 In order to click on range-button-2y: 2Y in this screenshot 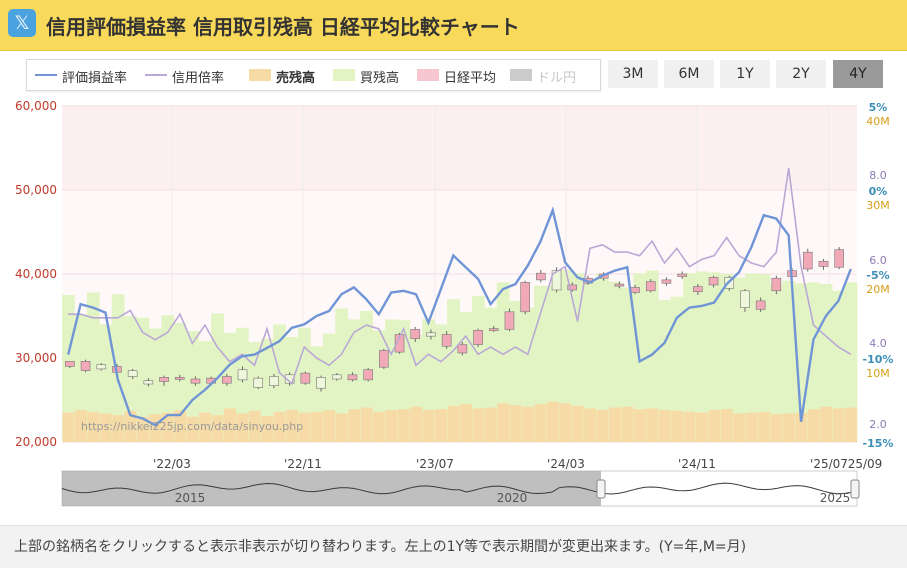, I will do `click(801, 74)`.